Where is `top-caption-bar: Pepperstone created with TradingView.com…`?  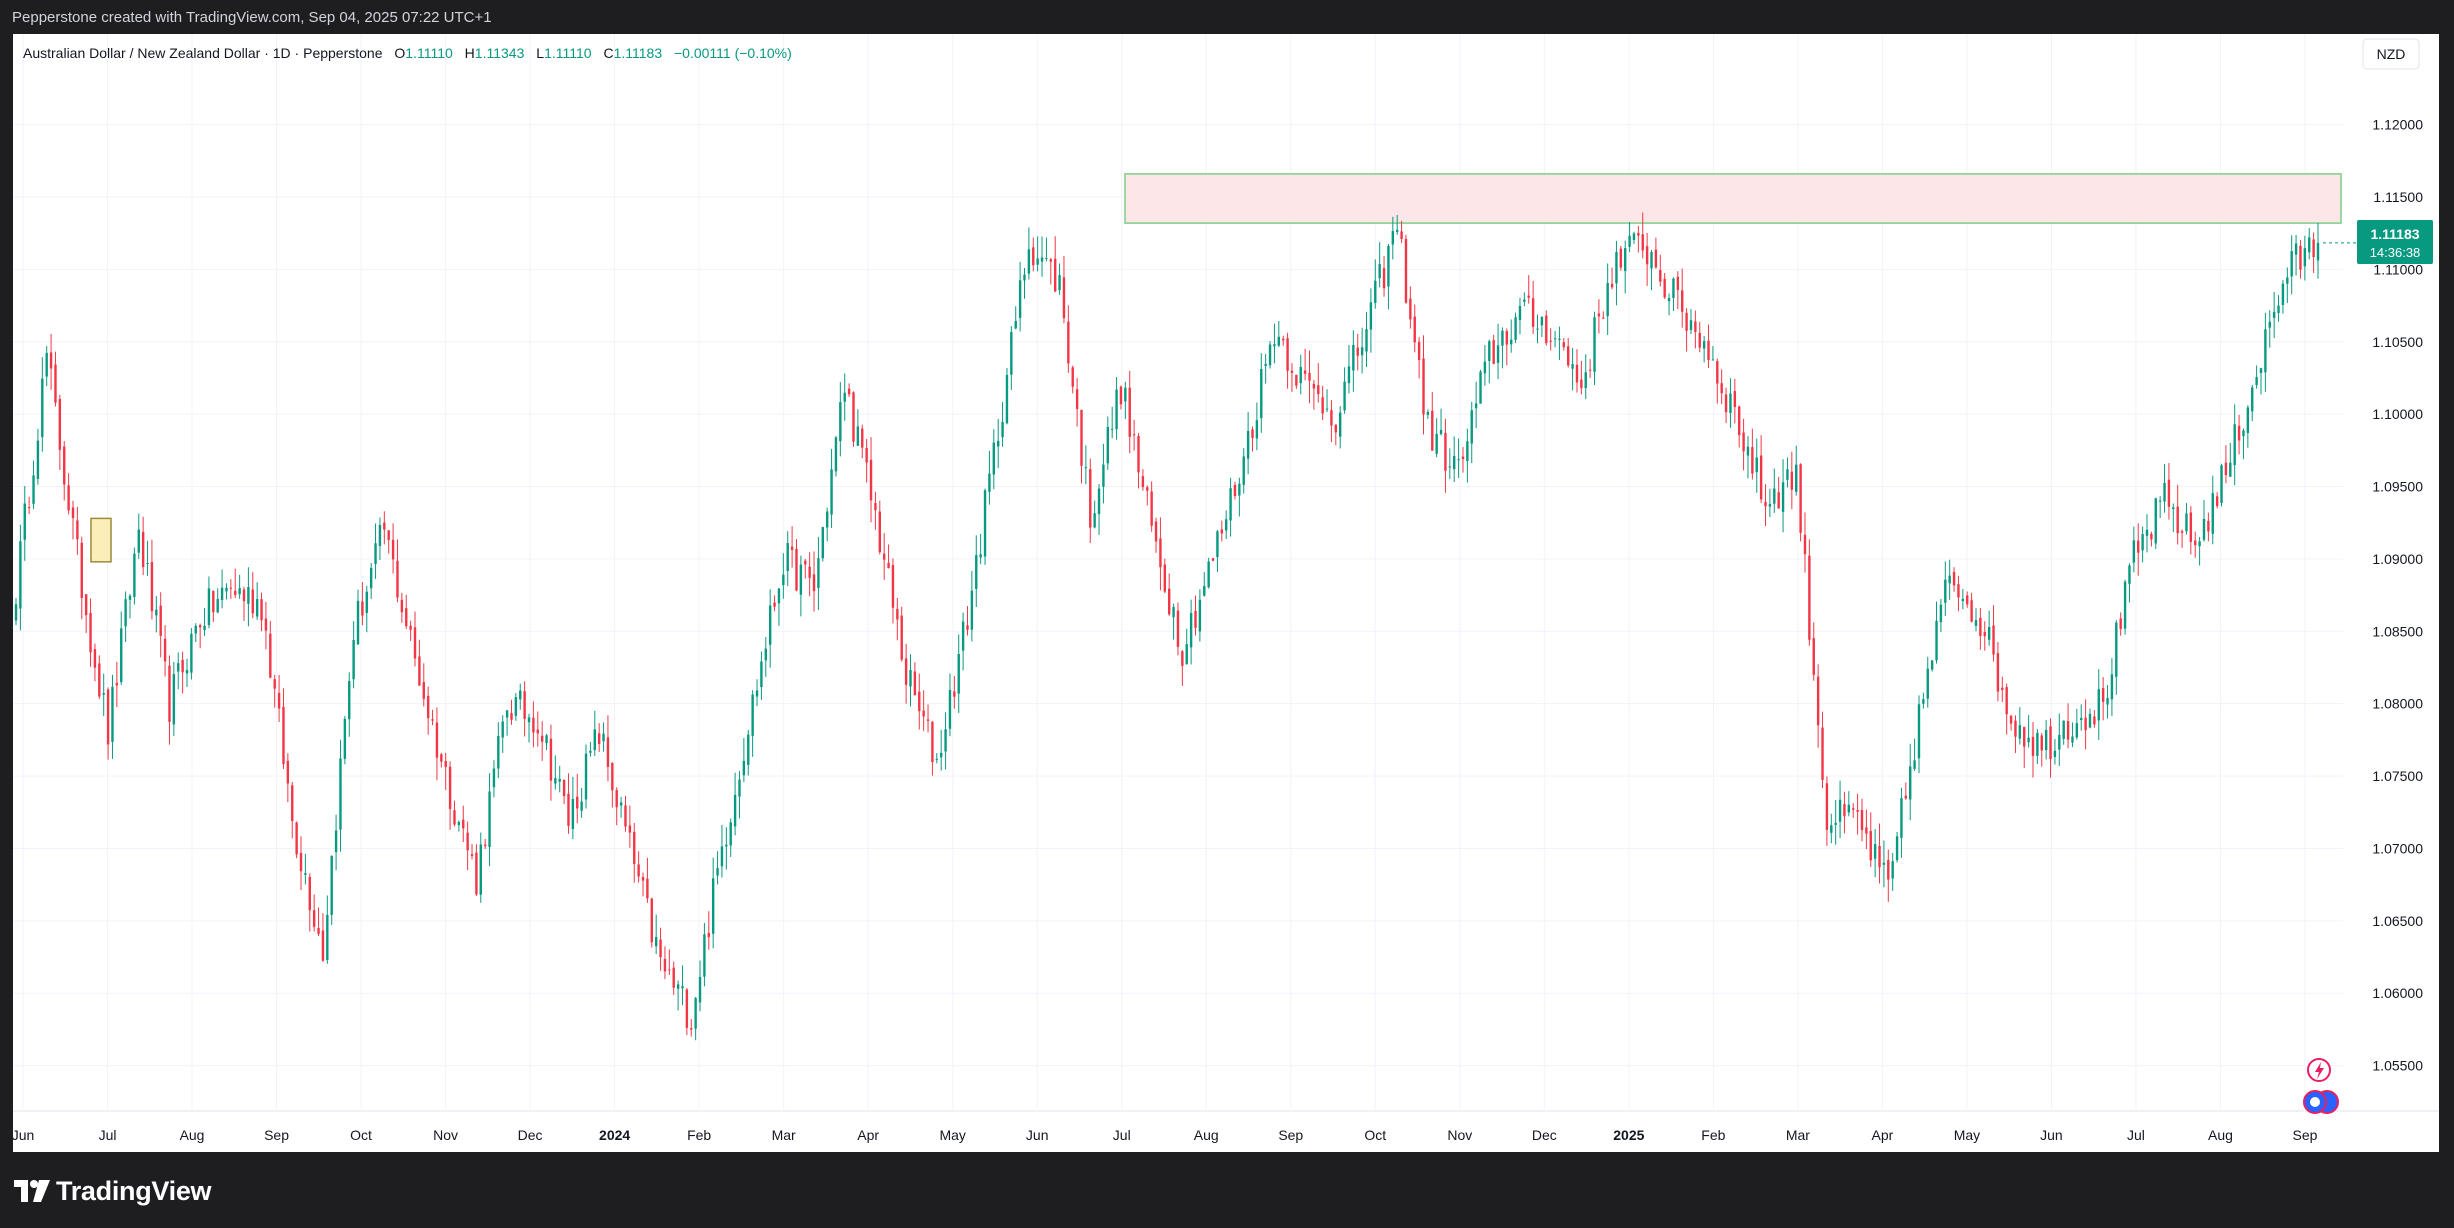 top-caption-bar: Pepperstone created with TradingView.com… is located at coordinates (1227, 17).